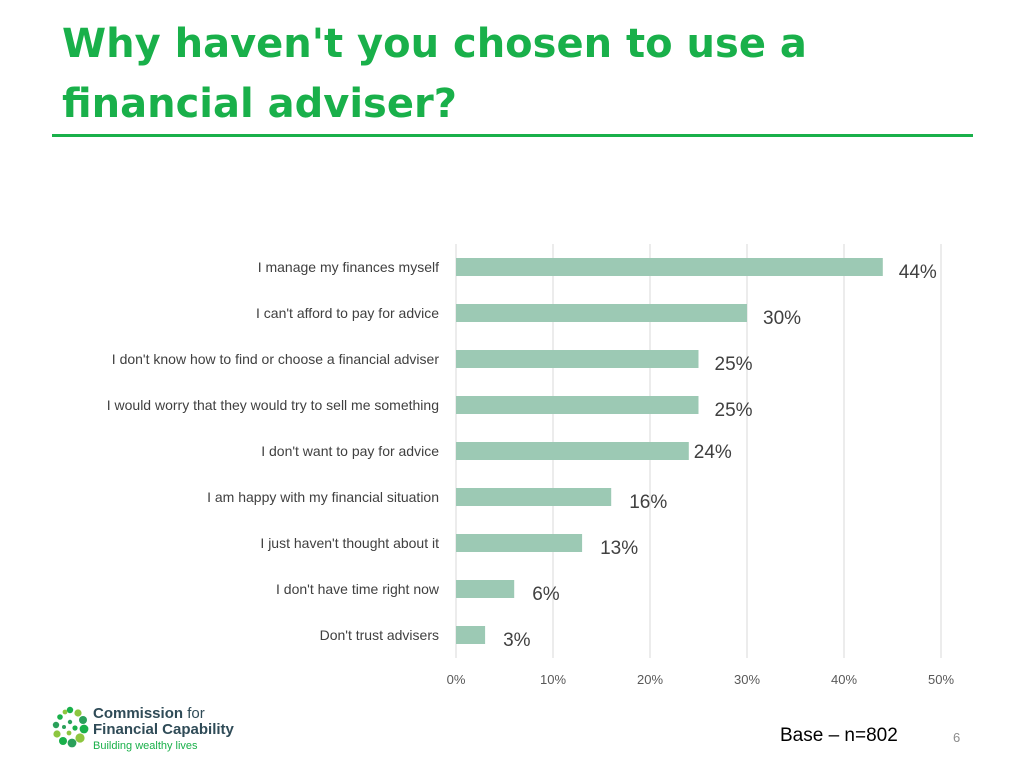  Describe the element at coordinates (713, 452) in the screenshot. I see `value-label: 24%` at that location.